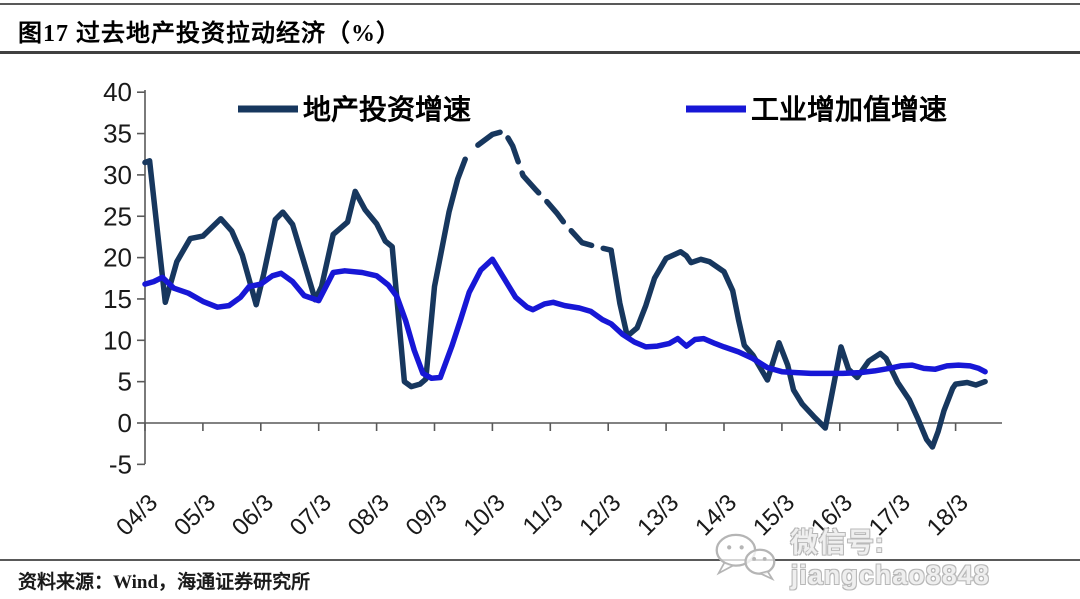 This screenshot has height=599, width=1080. I want to click on y-tick-label: 10, so click(117, 340).